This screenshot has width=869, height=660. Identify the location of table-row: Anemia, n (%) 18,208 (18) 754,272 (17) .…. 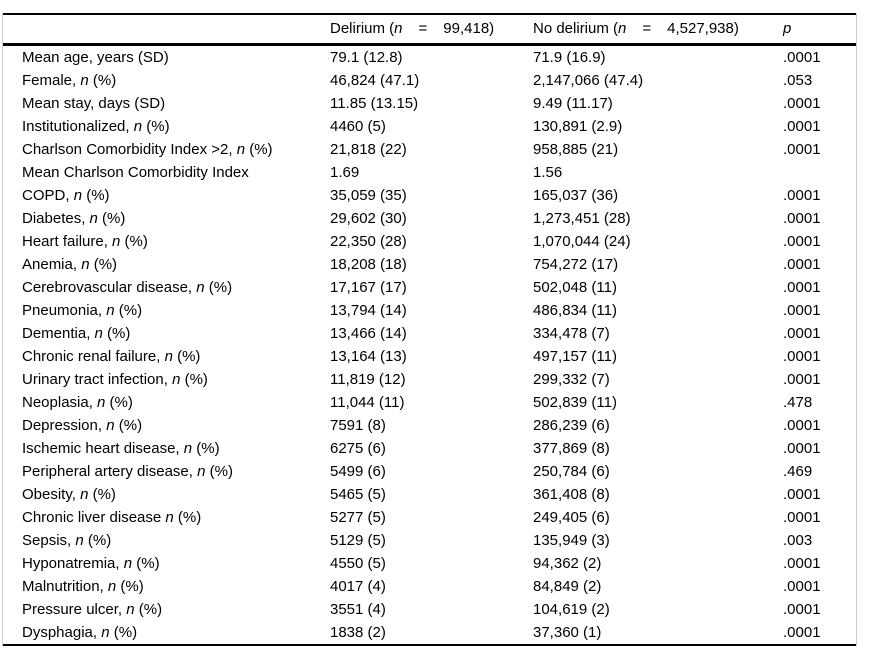
(429, 264).